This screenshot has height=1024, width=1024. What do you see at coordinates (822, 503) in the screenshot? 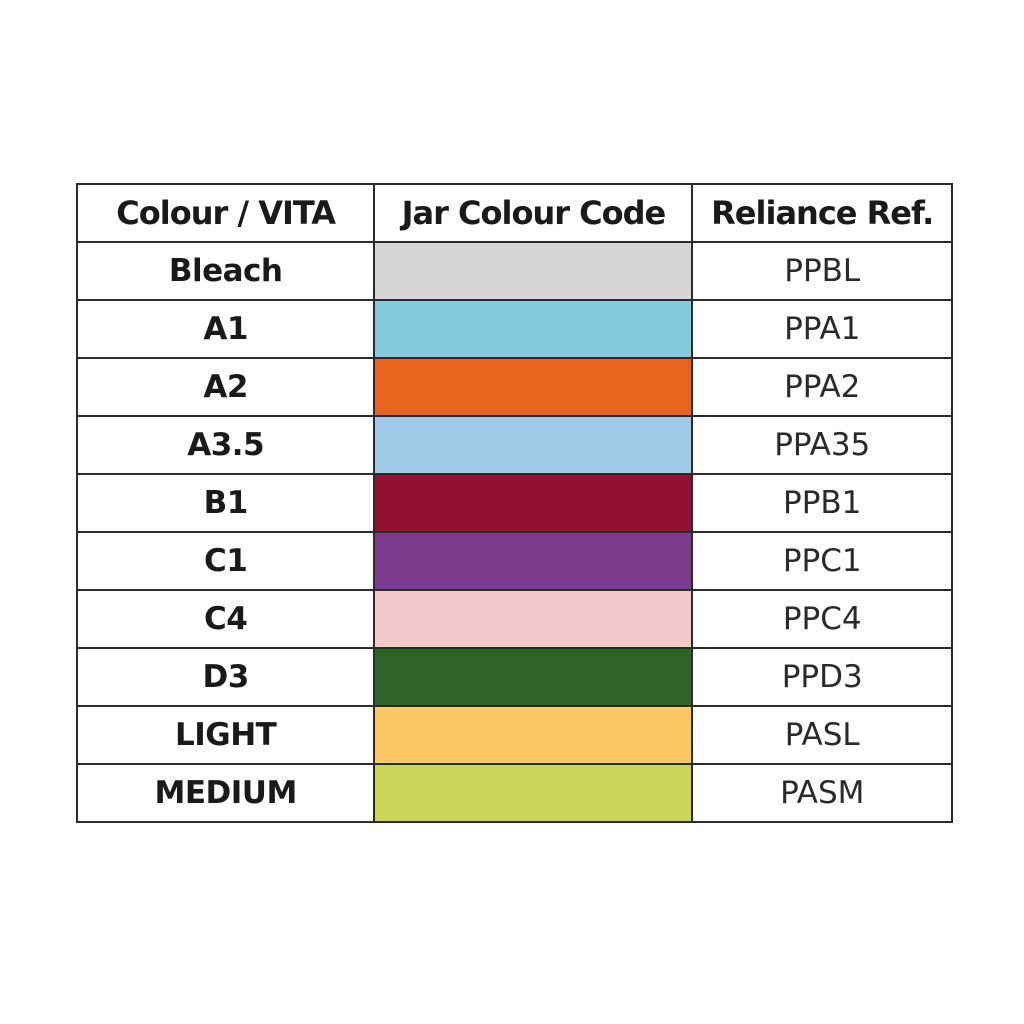
I see `reliance-ref-cell: PPB1` at bounding box center [822, 503].